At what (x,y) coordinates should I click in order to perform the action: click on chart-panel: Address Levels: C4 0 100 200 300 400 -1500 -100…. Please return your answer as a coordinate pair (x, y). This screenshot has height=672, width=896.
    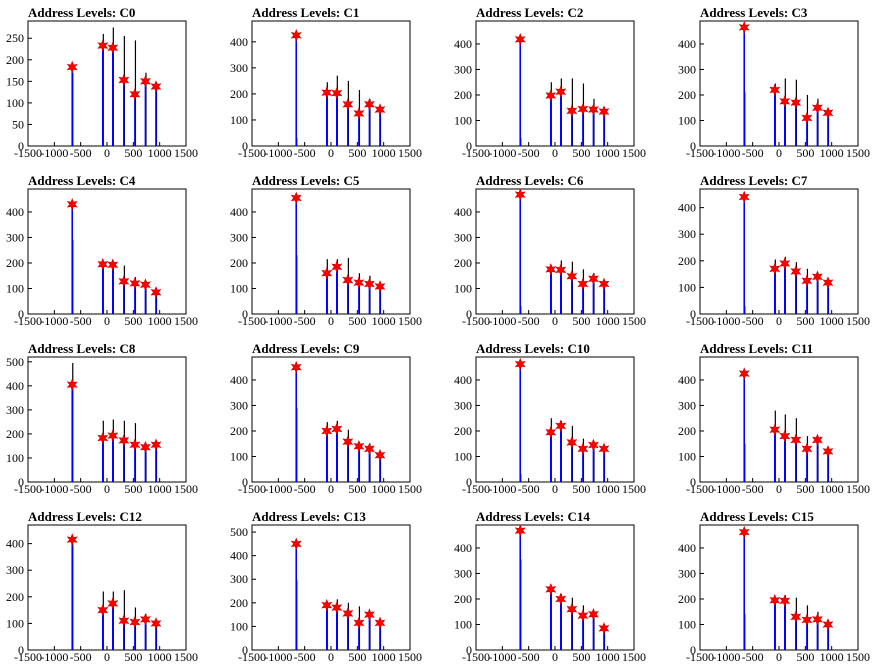
    Looking at the image, I should click on (112, 252).